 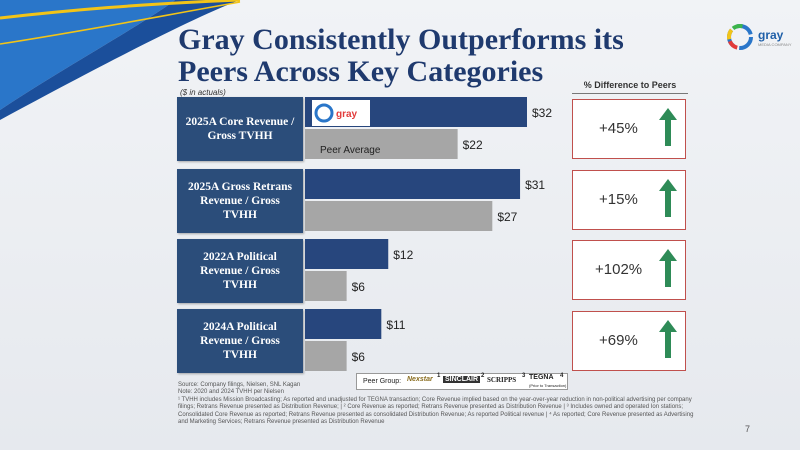 I want to click on pct-diff-value: +69%, so click(x=618, y=340).